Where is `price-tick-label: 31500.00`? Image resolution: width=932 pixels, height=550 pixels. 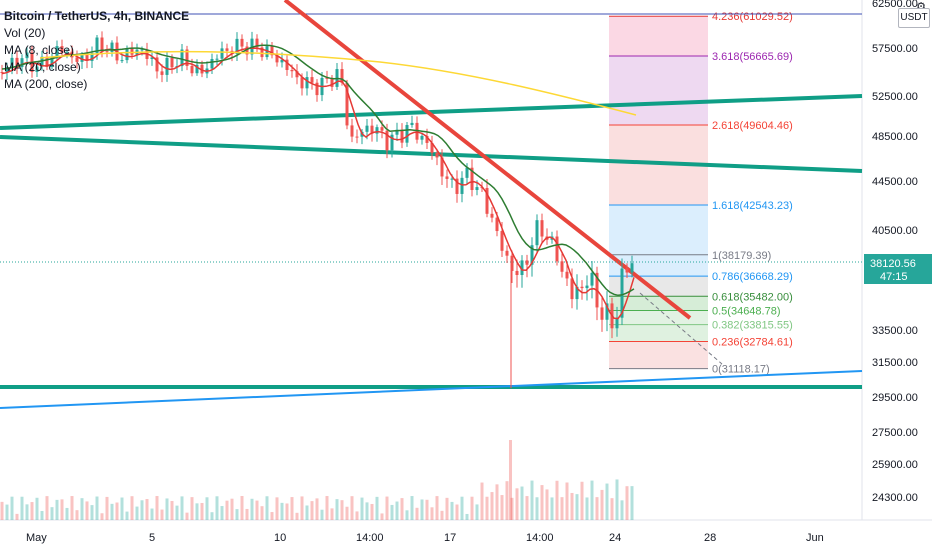 price-tick-label: 31500.00 is located at coordinates (895, 363).